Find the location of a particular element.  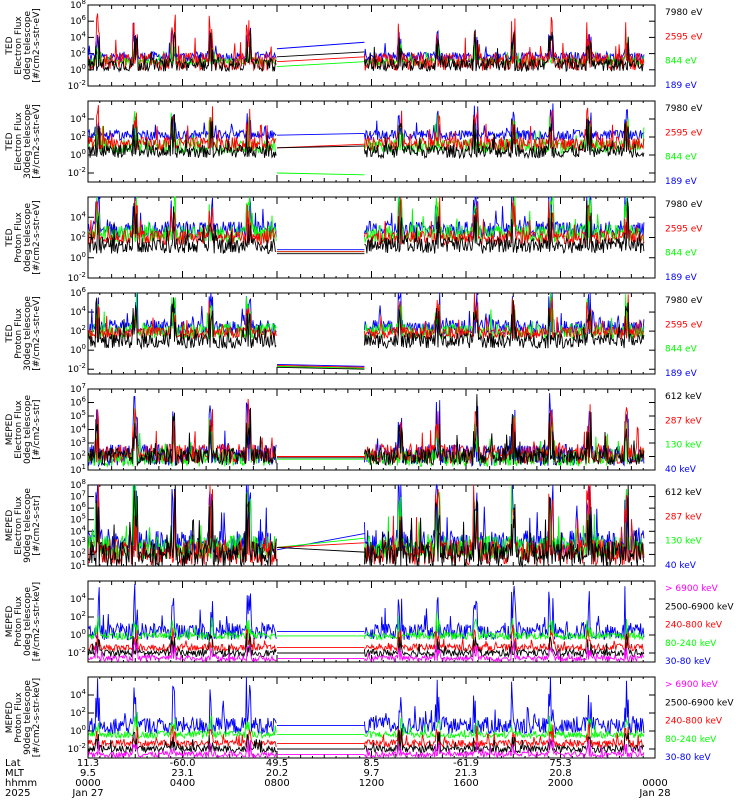

y-tick-label: 10³ is located at coordinates (78, 542).